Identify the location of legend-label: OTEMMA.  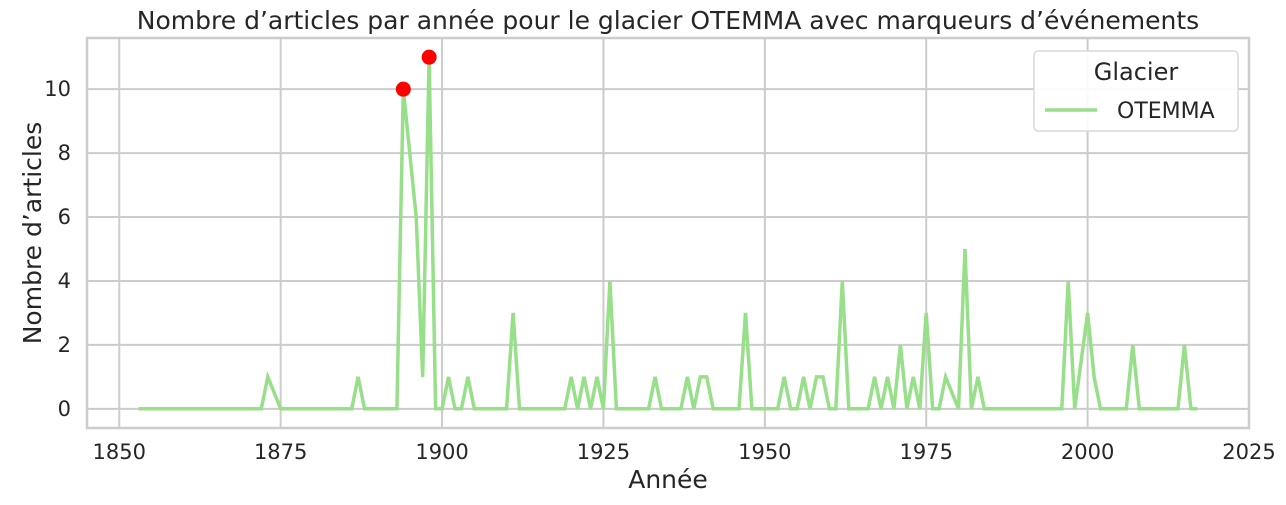
(1166, 111).